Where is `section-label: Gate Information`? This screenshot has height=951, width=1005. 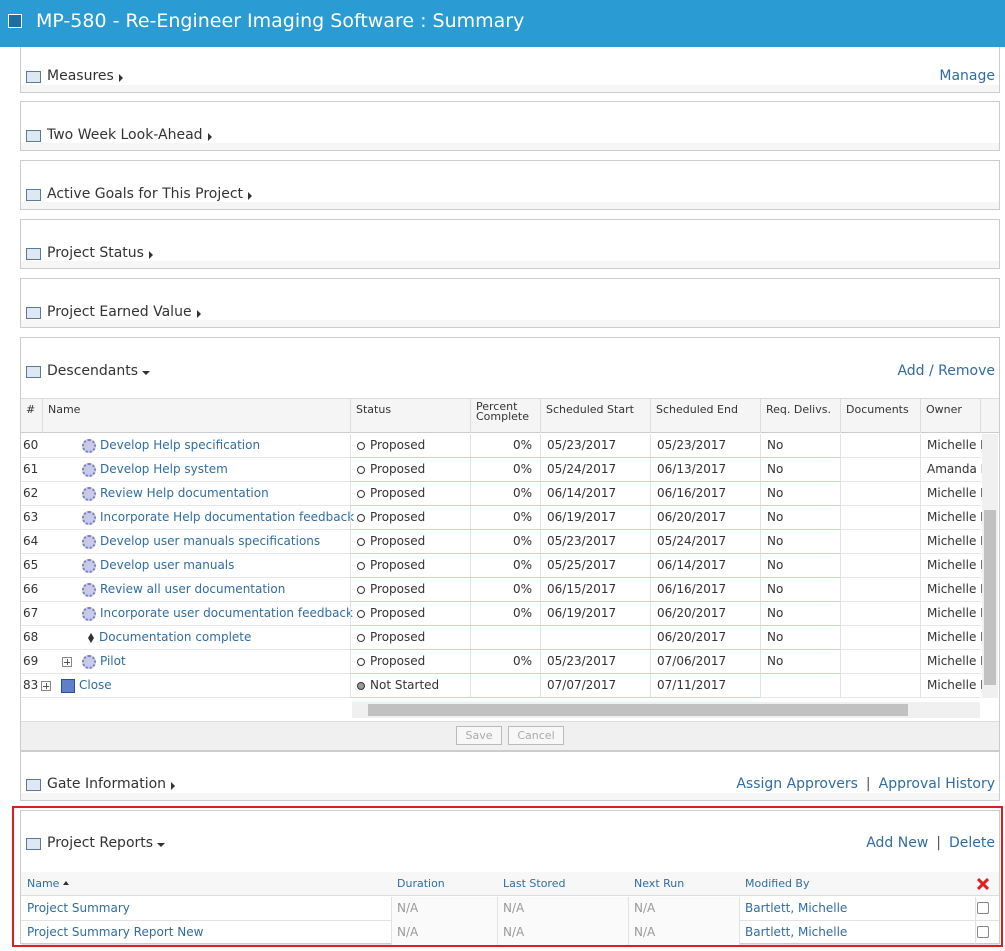 section-label: Gate Information is located at coordinates (107, 784).